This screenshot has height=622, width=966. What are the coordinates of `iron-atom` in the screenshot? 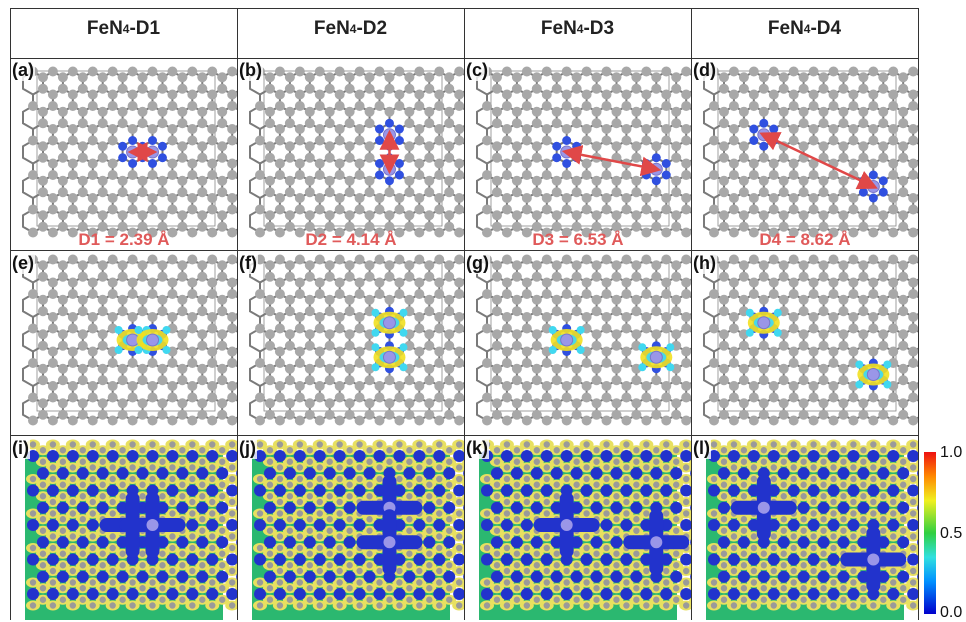 It's located at (656, 357).